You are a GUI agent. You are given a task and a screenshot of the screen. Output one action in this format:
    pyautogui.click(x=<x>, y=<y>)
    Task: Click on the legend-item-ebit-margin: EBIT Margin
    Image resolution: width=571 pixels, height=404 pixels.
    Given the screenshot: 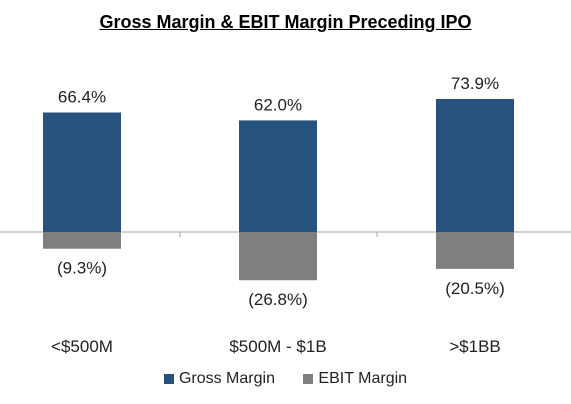 What is the action you would take?
    pyautogui.click(x=355, y=379)
    